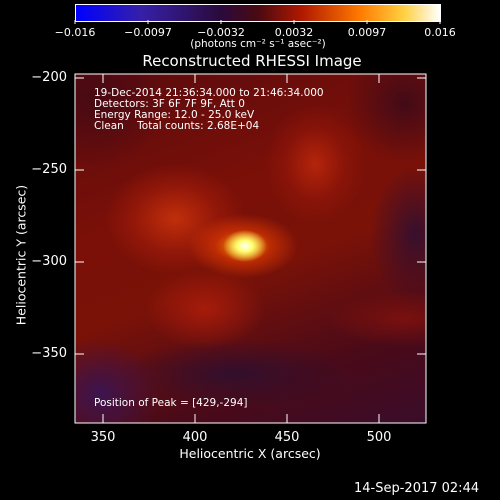  Describe the element at coordinates (49, 261) in the screenshot. I see `y-tick-label: −300` at that location.